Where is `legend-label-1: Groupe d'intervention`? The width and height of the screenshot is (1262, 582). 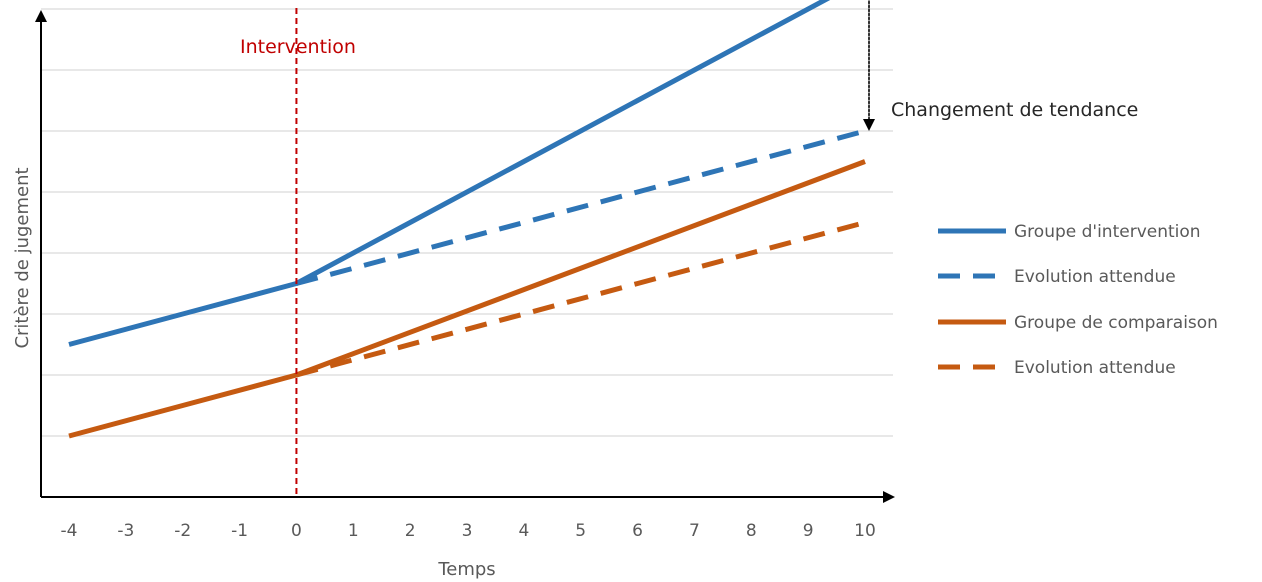 legend-label-1: Groupe d'intervention is located at coordinates (1107, 232).